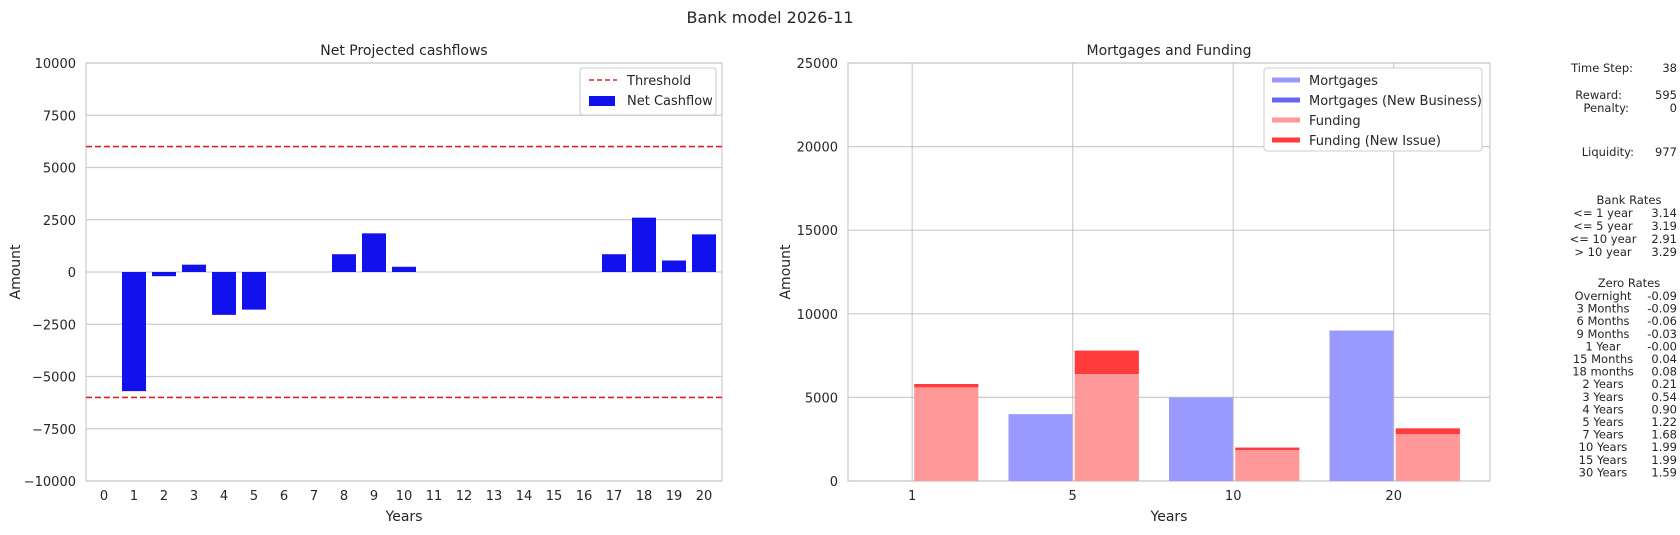 The width and height of the screenshot is (1680, 535). What do you see at coordinates (59, 221) in the screenshot?
I see `cashflow-y-tick-label: 2500` at bounding box center [59, 221].